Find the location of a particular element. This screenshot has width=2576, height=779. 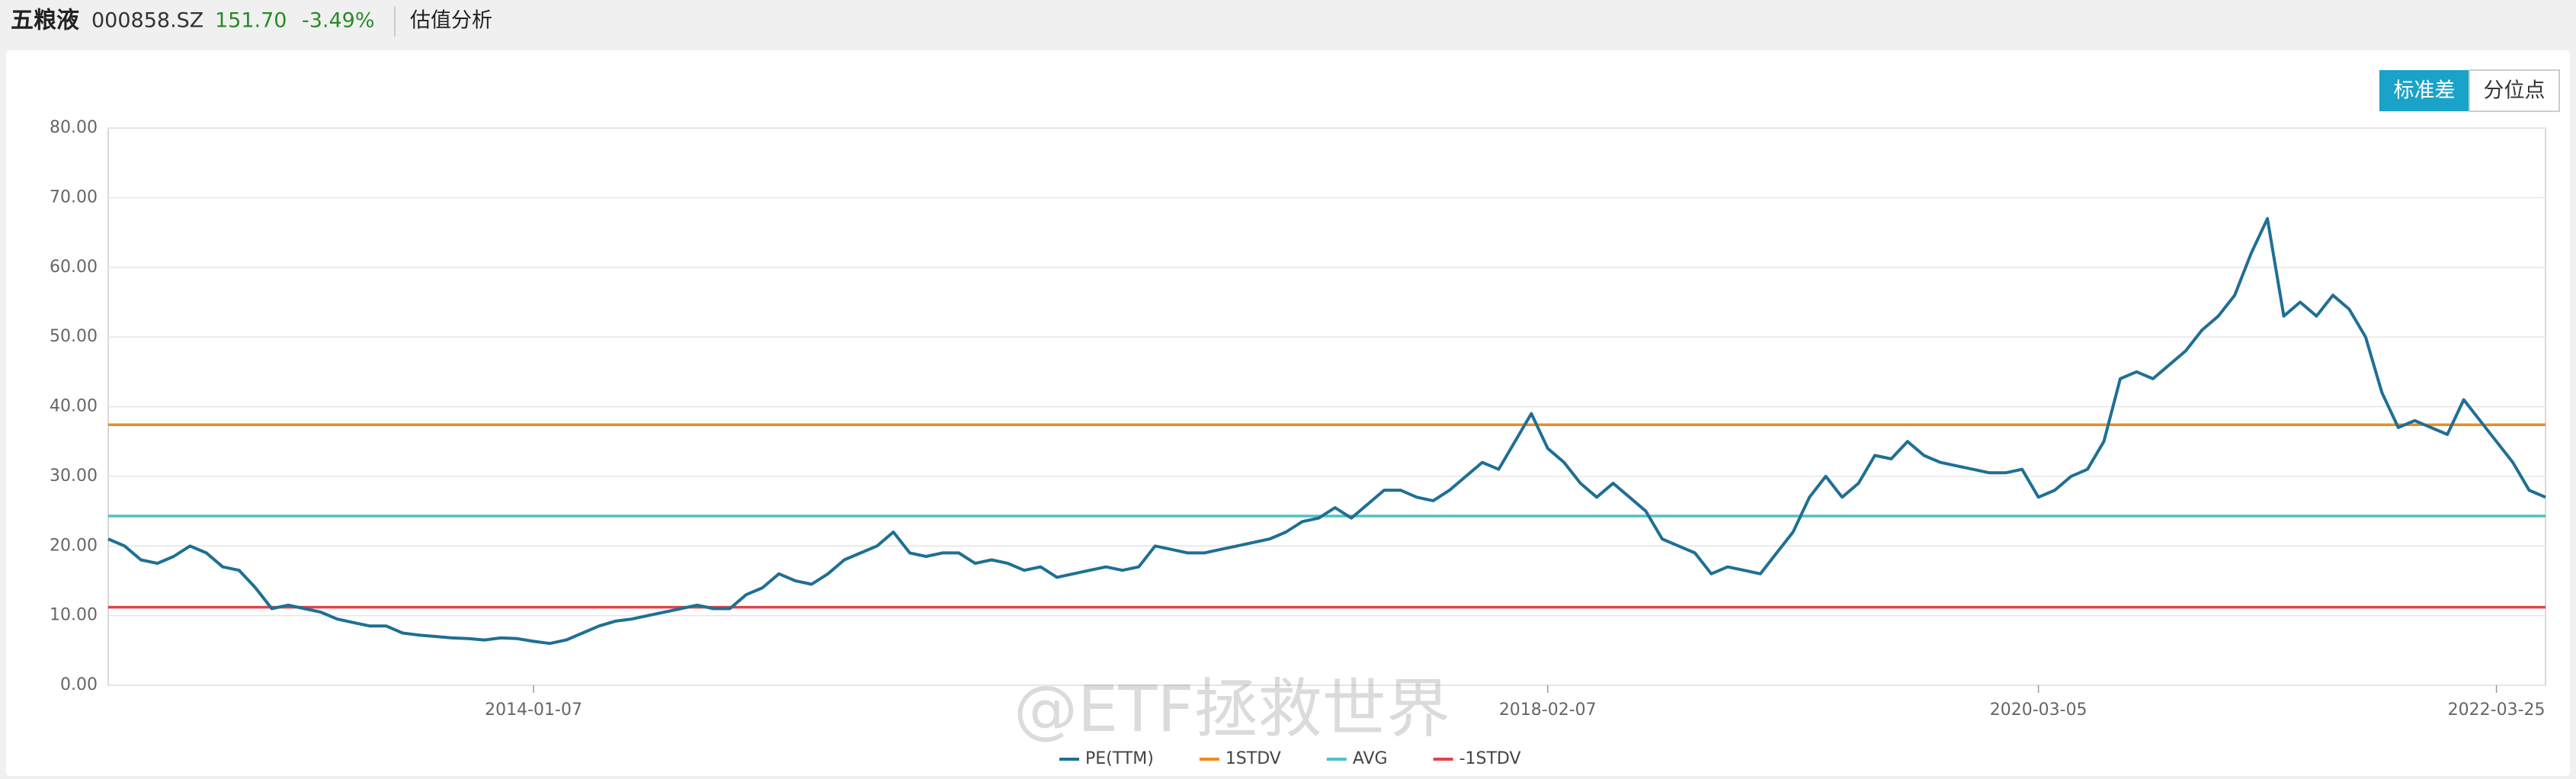

y-tick-label: 50.00 is located at coordinates (74, 336).